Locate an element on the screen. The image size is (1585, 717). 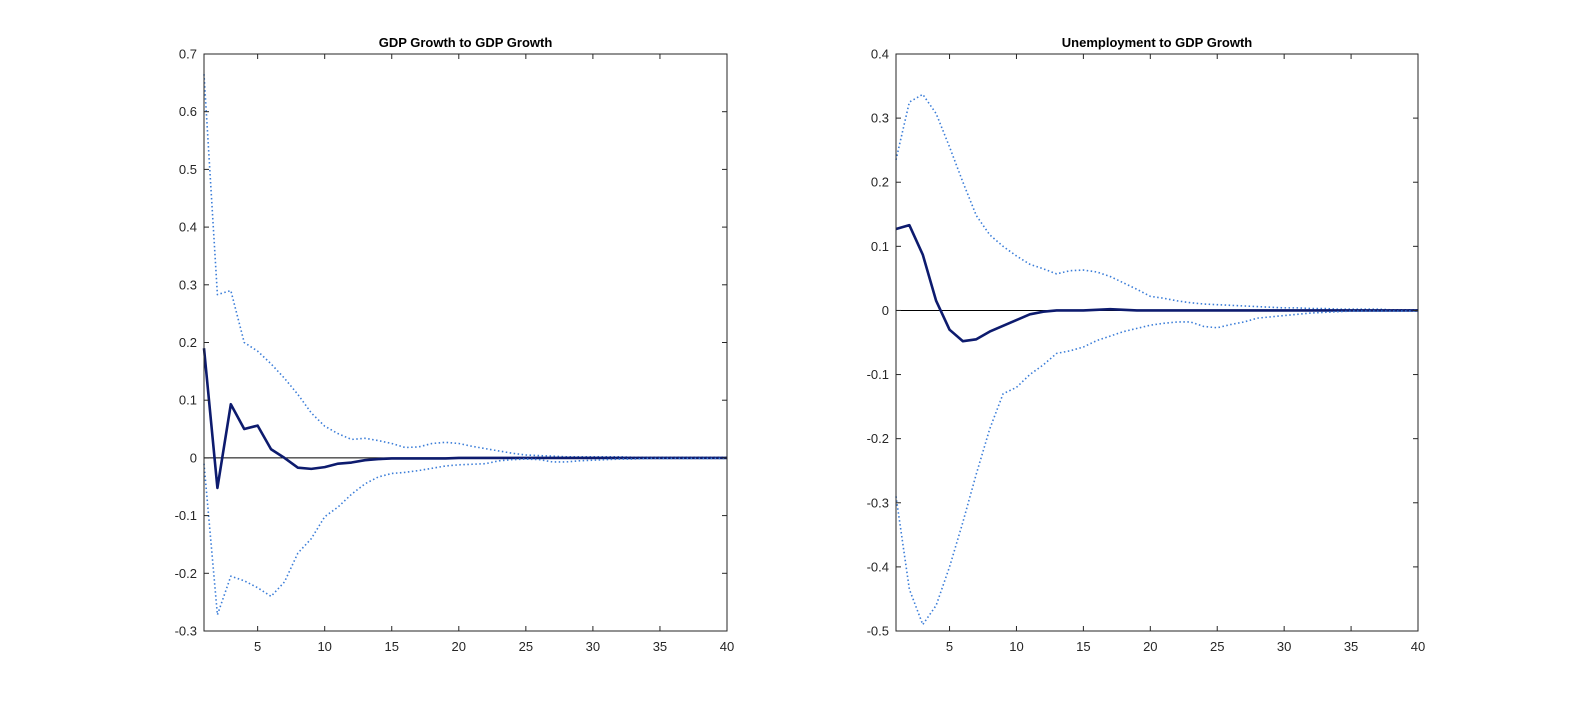
series-lower-band-line is located at coordinates (465, 536).